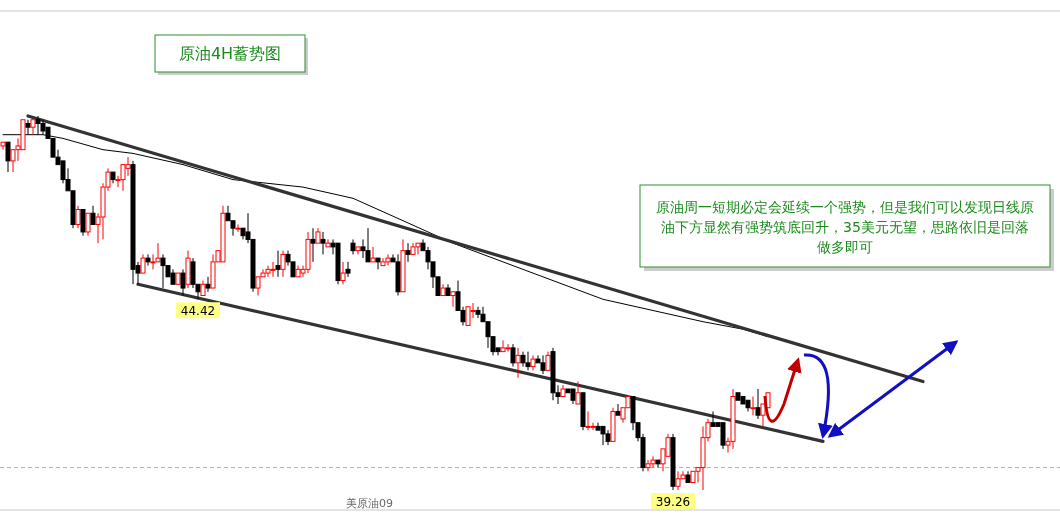 The height and width of the screenshot is (516, 1060). I want to click on annotation: 原油周一短期必定会延续一个强势，但是我们可以发现日线原油下方显然有强势筑底回升，35美元无望，思路依旧是回落做多即可, so click(845, 227).